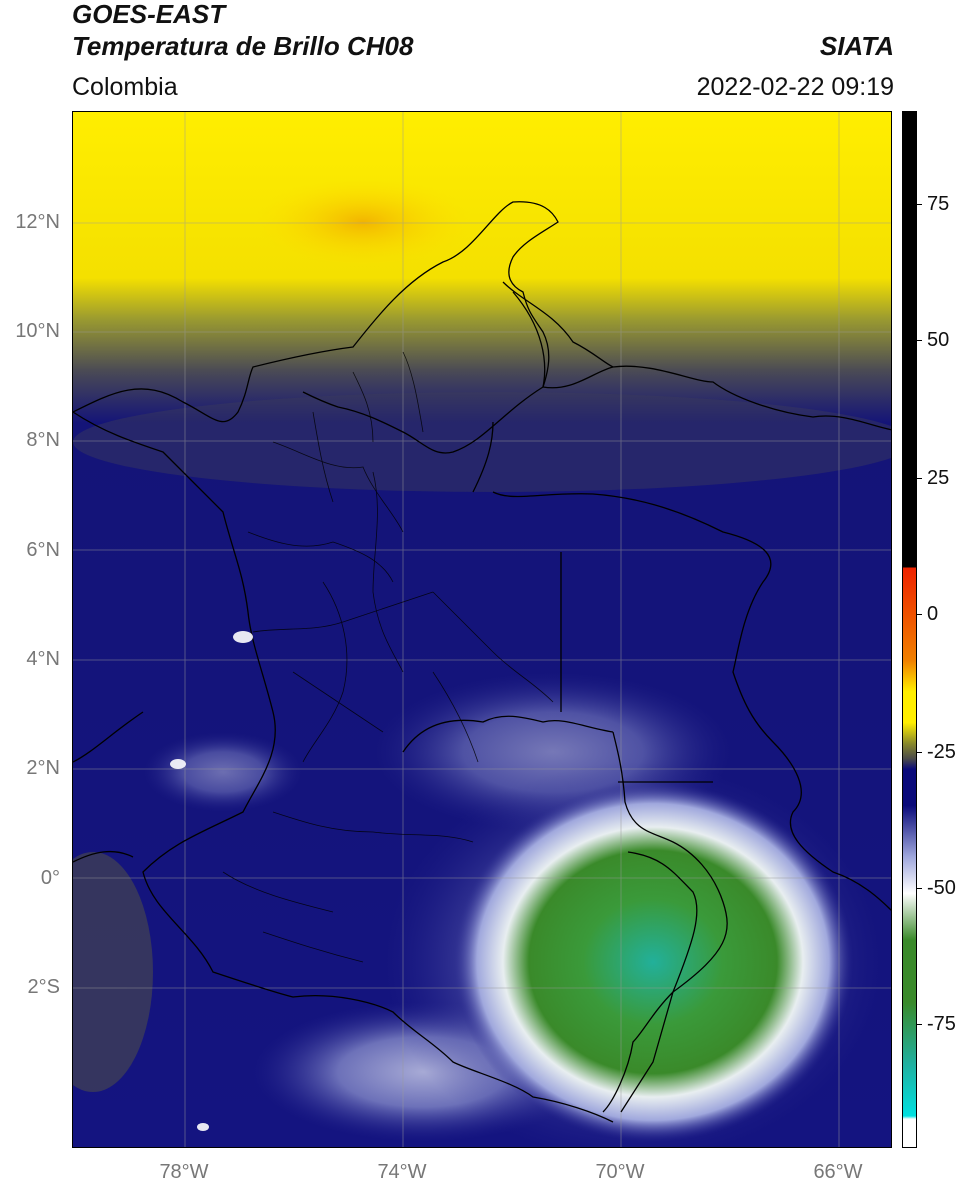 Image resolution: width=966 pixels, height=1190 pixels. What do you see at coordinates (50, 878) in the screenshot?
I see `lat-tick-label: 0°` at bounding box center [50, 878].